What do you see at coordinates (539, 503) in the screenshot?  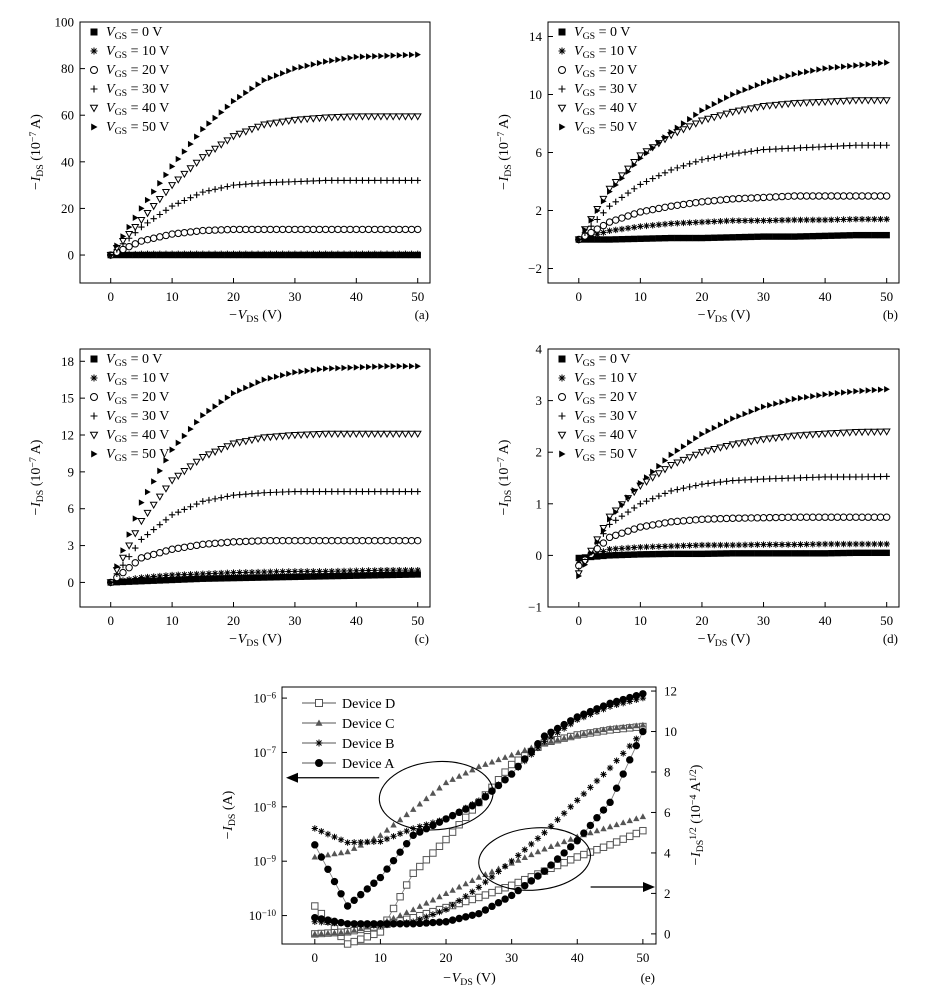 I see `y-tick-label: 1` at bounding box center [539, 503].